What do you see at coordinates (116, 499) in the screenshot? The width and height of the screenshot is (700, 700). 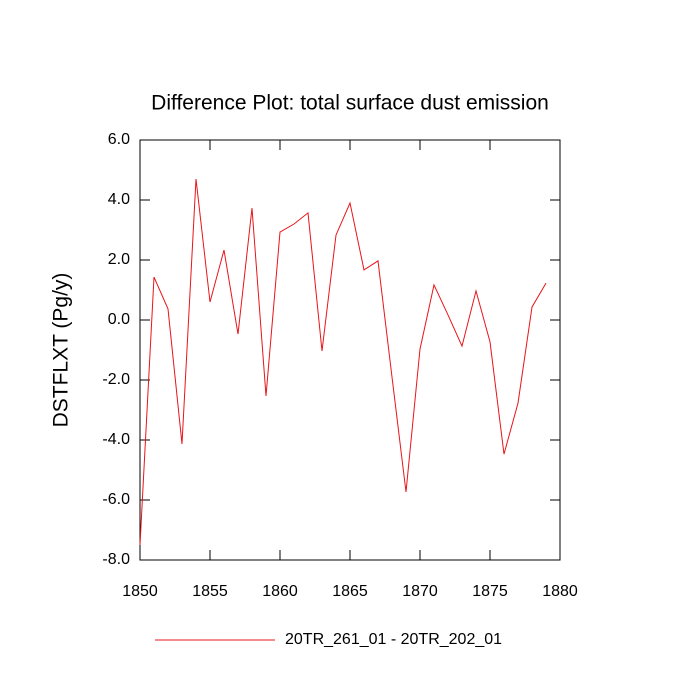 I see `y-tick-label: -6.0` at bounding box center [116, 499].